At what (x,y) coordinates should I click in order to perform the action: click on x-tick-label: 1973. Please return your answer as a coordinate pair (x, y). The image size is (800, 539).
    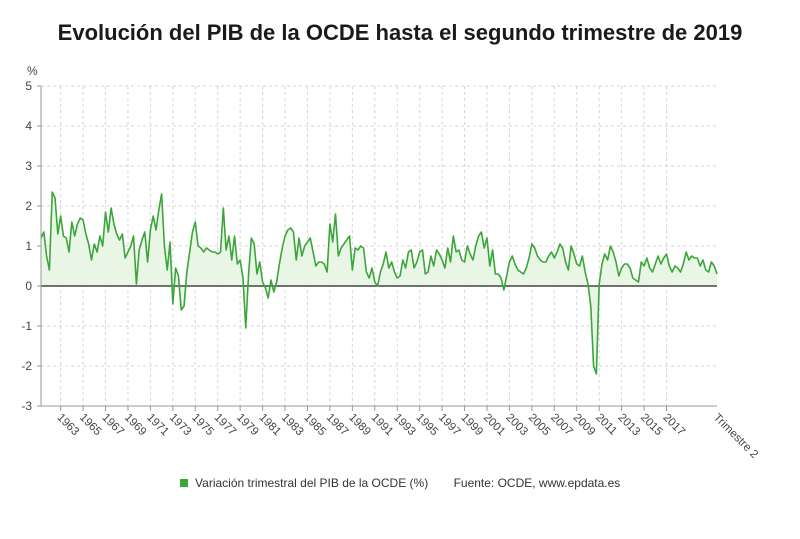
    Looking at the image, I should click on (180, 425).